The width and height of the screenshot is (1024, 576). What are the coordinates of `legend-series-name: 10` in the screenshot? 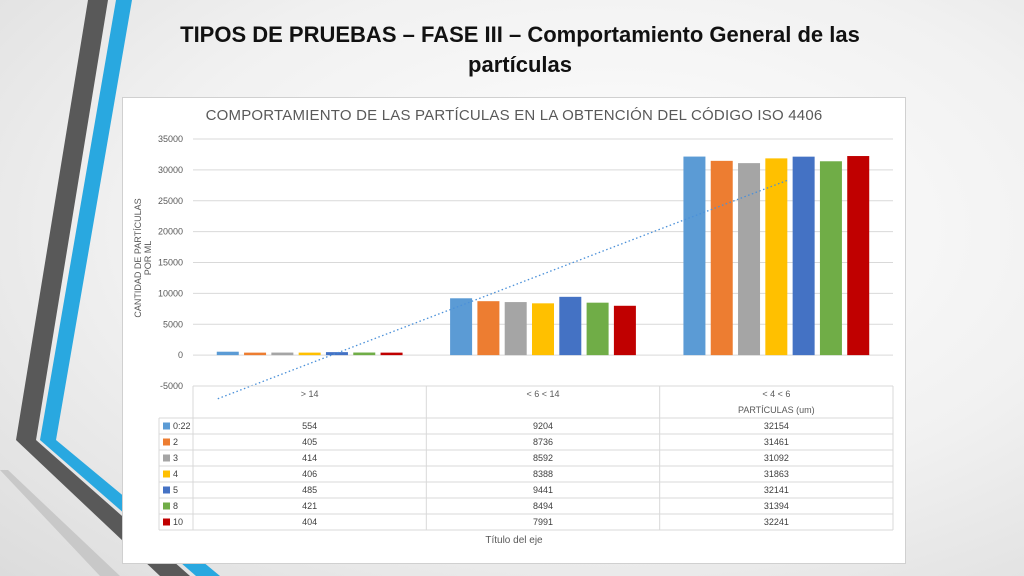 It's located at (178, 522).